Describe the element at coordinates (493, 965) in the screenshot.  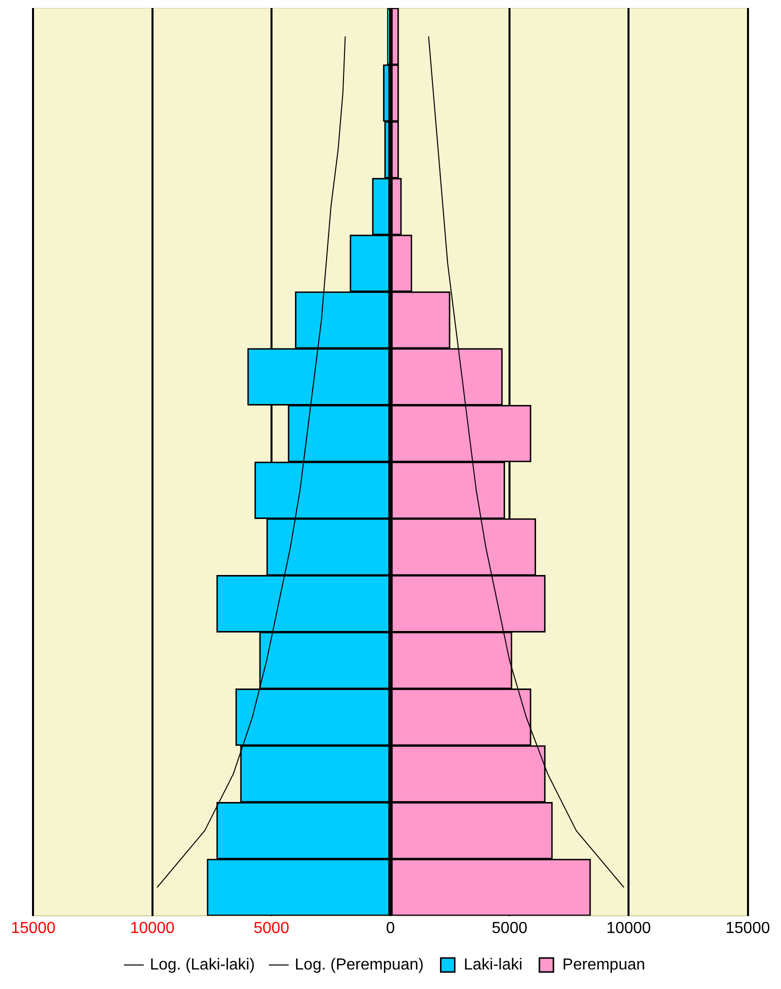
I see `legend-label: Laki-laki` at that location.